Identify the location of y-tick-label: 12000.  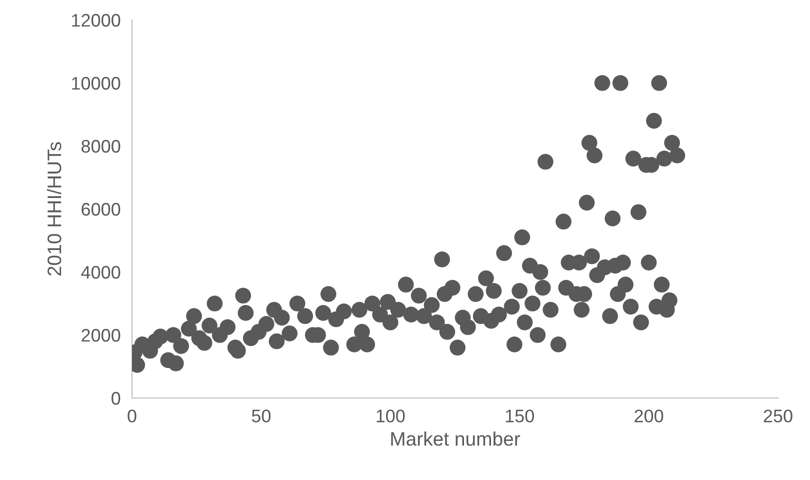
(96, 20).